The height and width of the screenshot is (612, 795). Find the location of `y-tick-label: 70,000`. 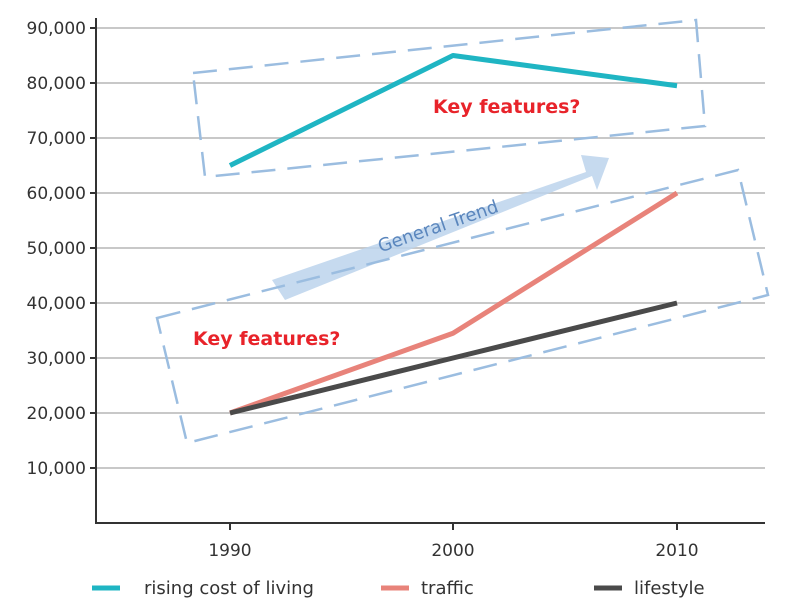

y-tick-label: 70,000 is located at coordinates (56, 139).